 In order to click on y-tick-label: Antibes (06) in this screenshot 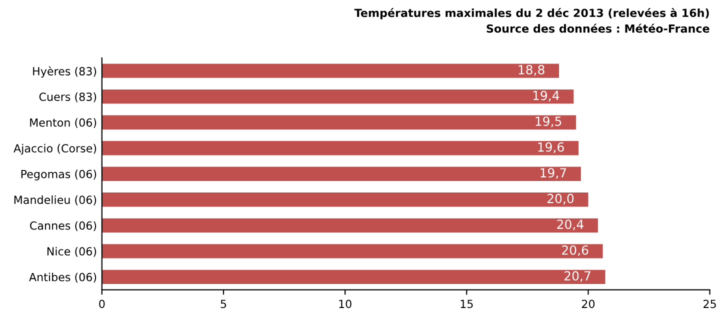, I will do `click(62, 277)`.